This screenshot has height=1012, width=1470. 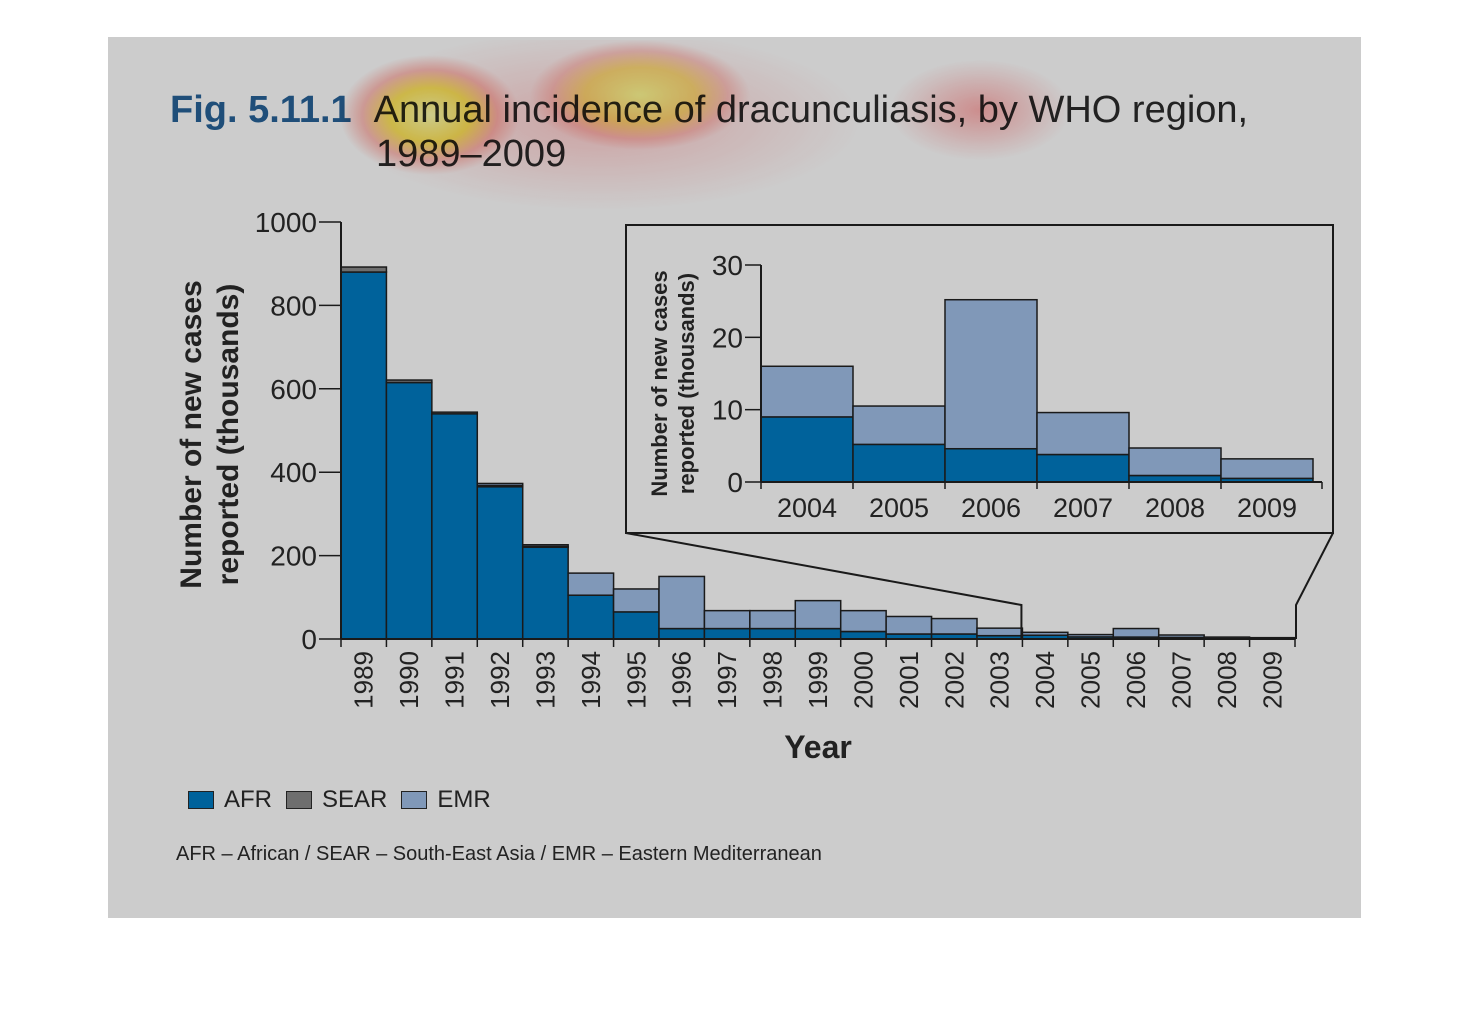 What do you see at coordinates (248, 799) in the screenshot?
I see `legend-label-afr: AFR` at bounding box center [248, 799].